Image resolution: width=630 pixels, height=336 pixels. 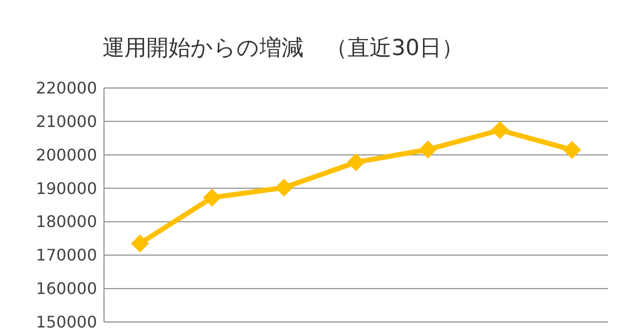 What do you see at coordinates (66, 188) in the screenshot?
I see `y-tick-label: 190000` at bounding box center [66, 188].